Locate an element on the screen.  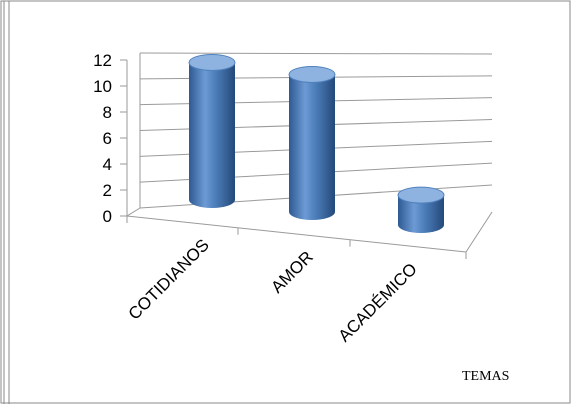
category-label: ACADÉMICO is located at coordinates (378, 302).